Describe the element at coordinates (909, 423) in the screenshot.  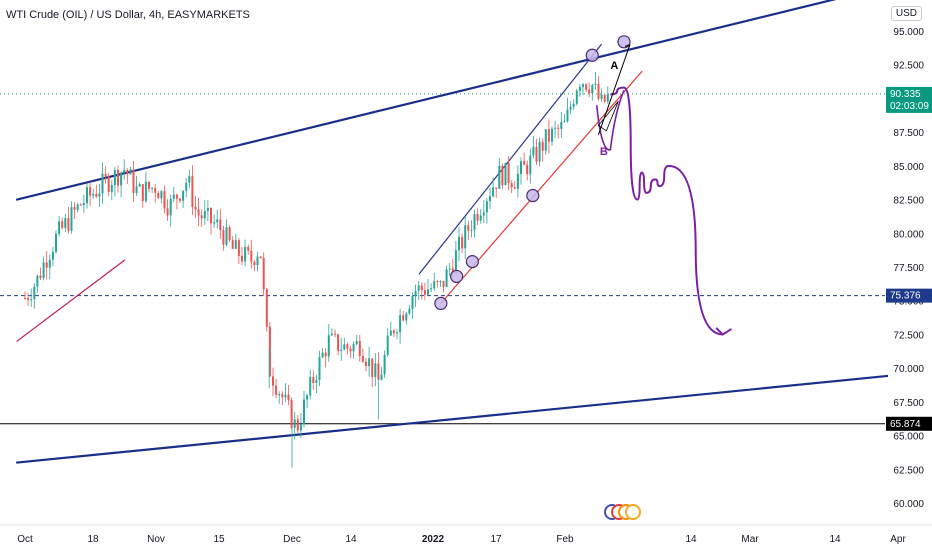
I see `level-2-tag` at that location.